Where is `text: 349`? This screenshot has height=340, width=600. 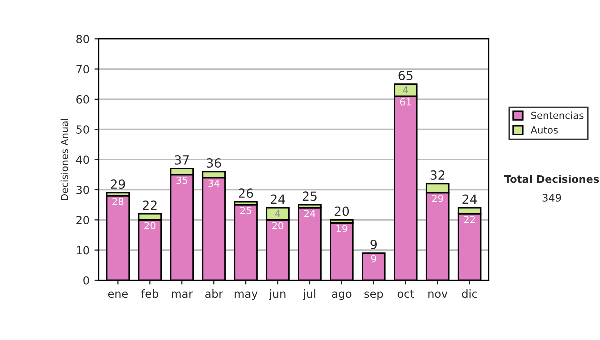
text: 349 is located at coordinates (552, 198).